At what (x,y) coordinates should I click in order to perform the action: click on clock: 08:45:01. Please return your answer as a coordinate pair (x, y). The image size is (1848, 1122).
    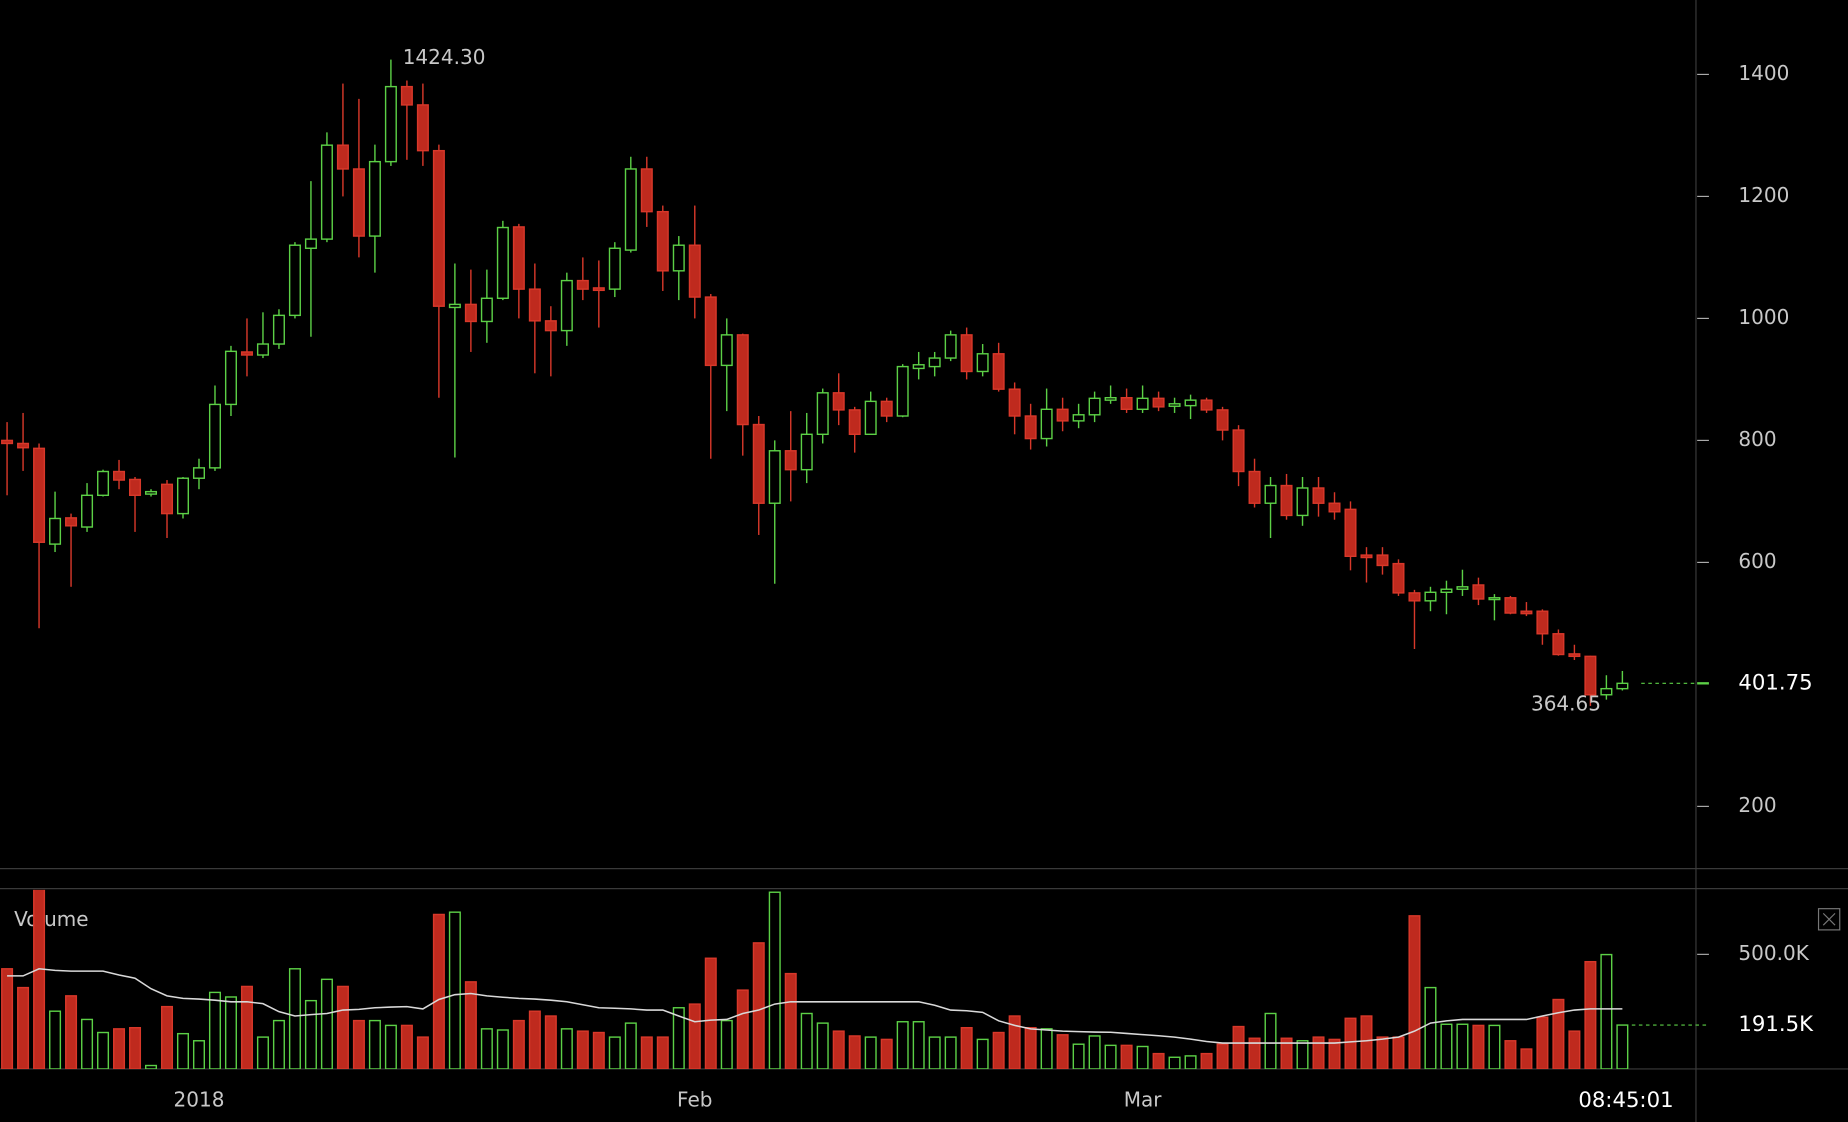
    Looking at the image, I should click on (1625, 1100).